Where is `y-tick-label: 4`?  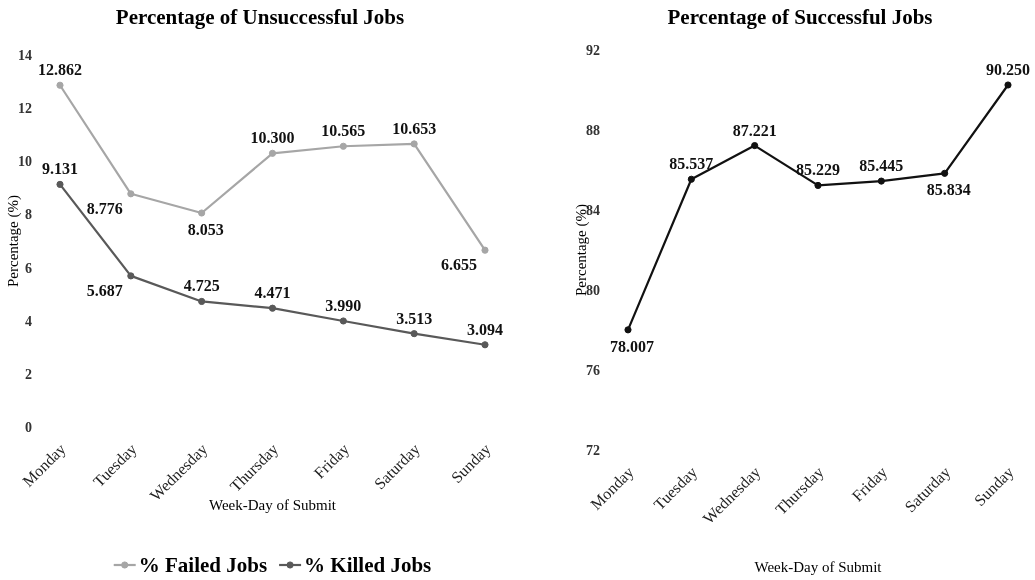 y-tick-label: 4 is located at coordinates (28, 321).